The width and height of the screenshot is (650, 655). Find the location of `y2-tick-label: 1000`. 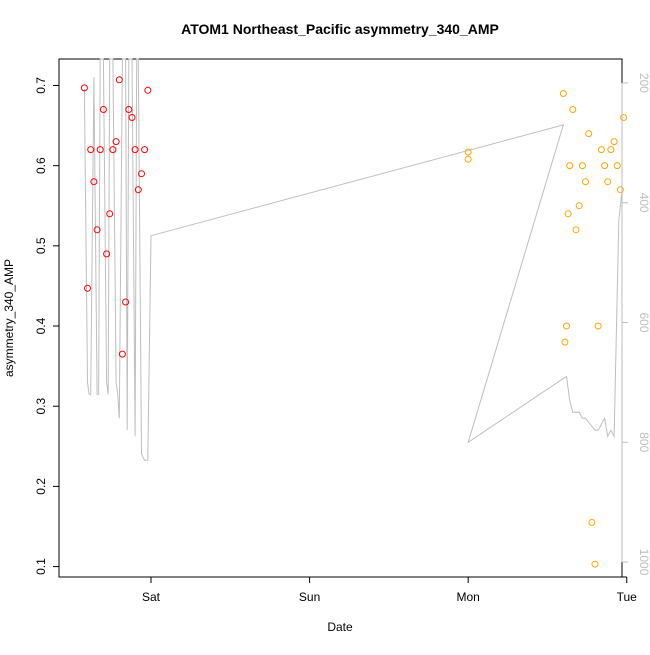

y2-tick-label: 1000 is located at coordinates (643, 562).